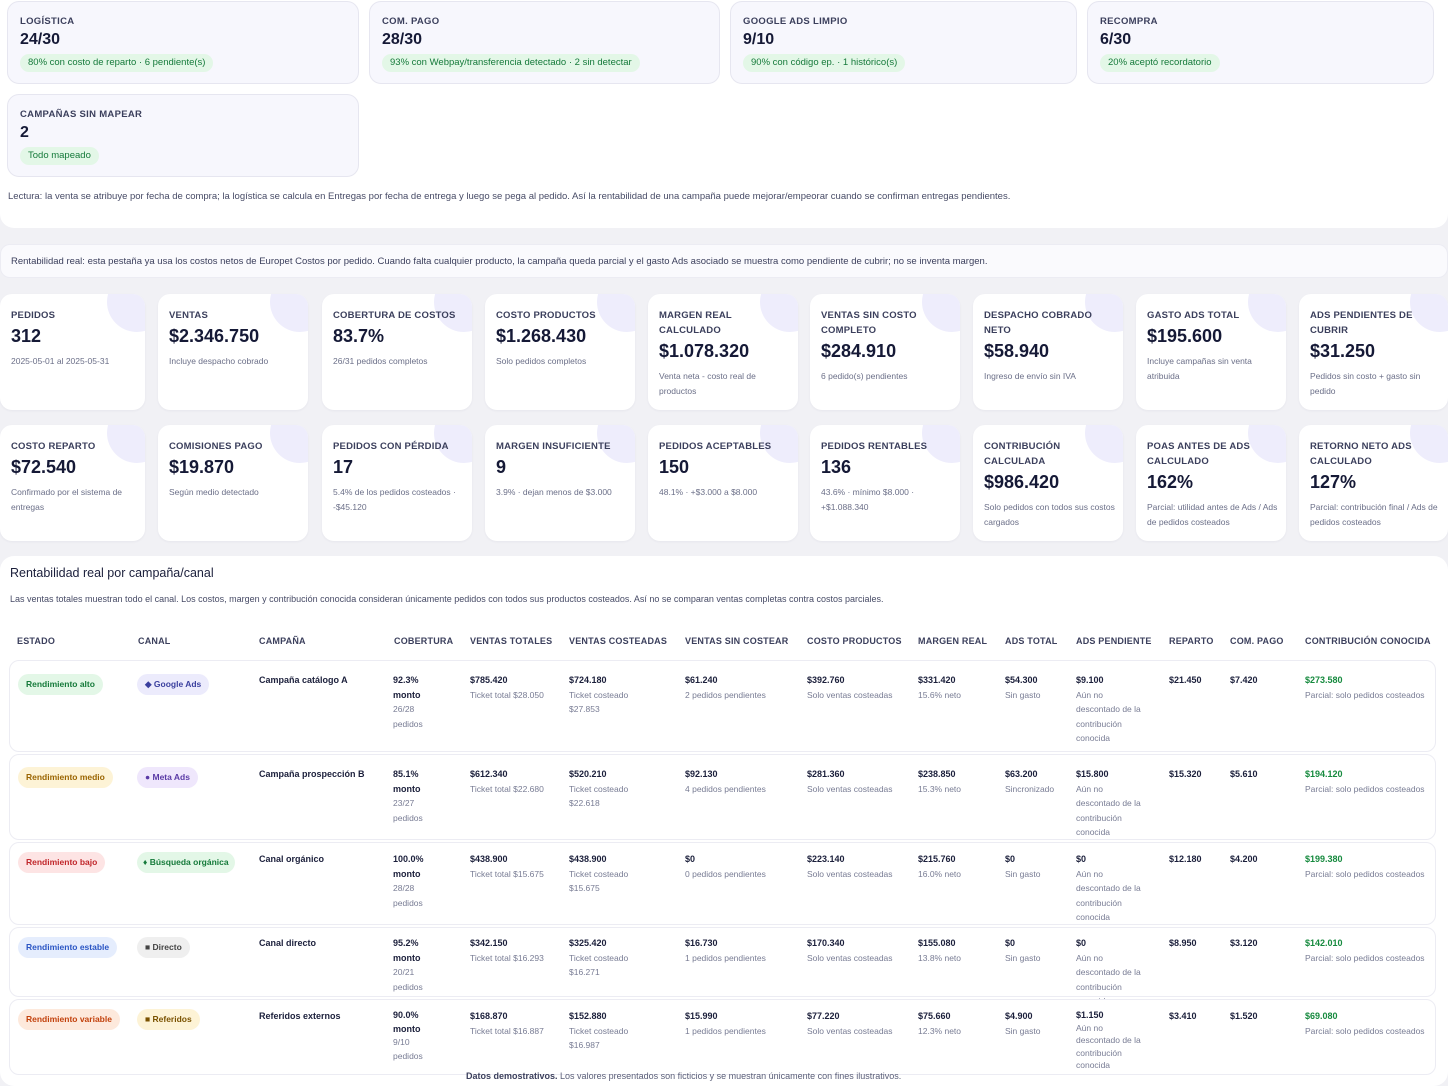 Image resolution: width=1448 pixels, height=1086 pixels. I want to click on com-pago-value: $1.520, so click(1244, 1016).